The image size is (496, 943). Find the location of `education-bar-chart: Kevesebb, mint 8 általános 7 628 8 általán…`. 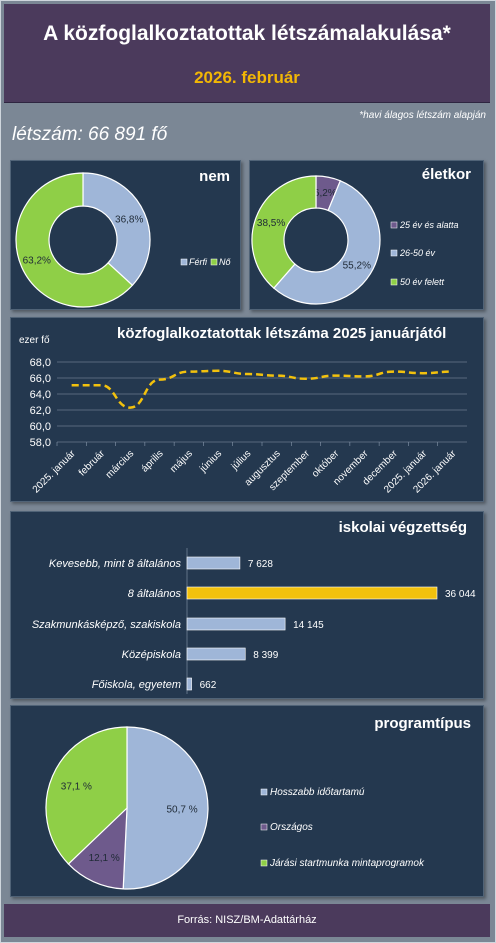

education-bar-chart: Kevesebb, mint 8 általános 7 628 8 általán… is located at coordinates (254, 621).